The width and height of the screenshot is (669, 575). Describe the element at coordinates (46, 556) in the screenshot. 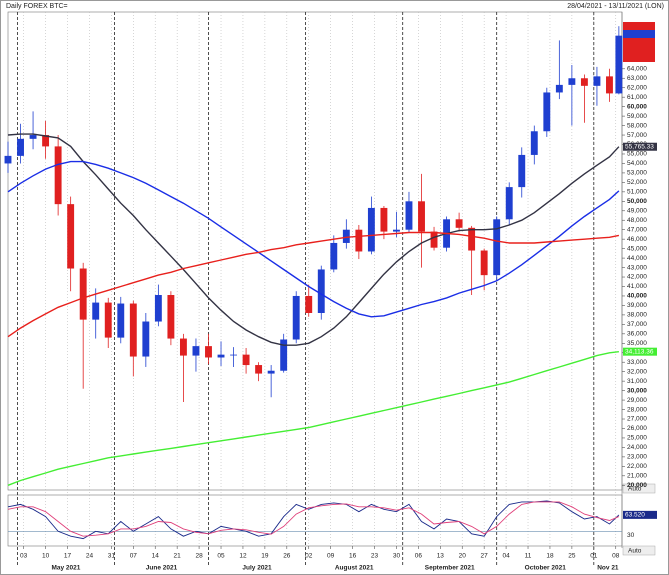

I see `x-tick-label: 10` at that location.